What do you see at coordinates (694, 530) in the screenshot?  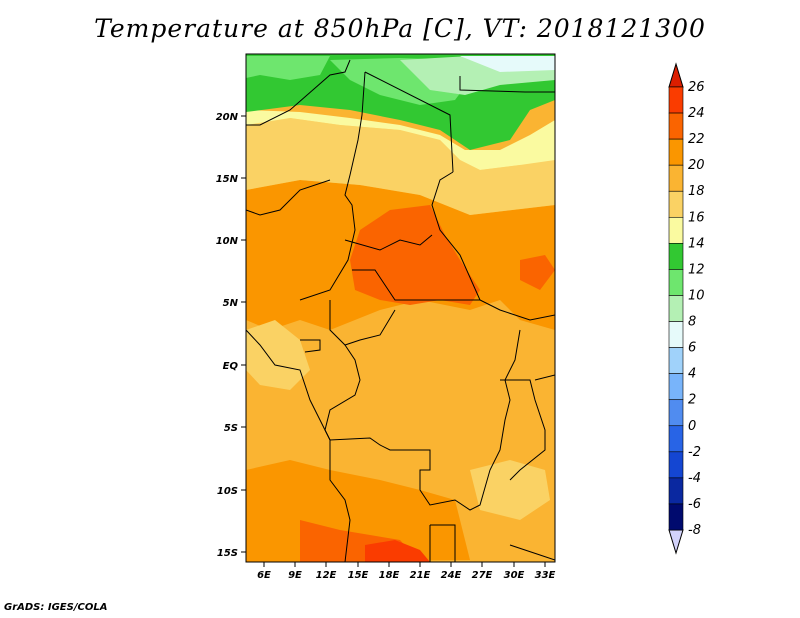 I see `colorbar-label: -8` at bounding box center [694, 530].